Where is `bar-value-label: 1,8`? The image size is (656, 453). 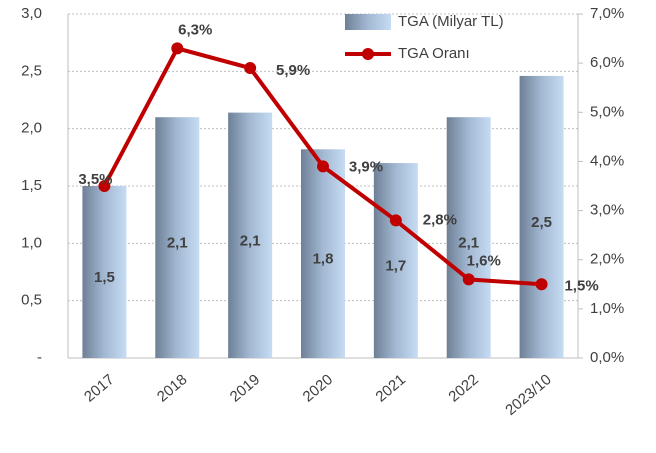
bar-value-label: 1,8 is located at coordinates (323, 259).